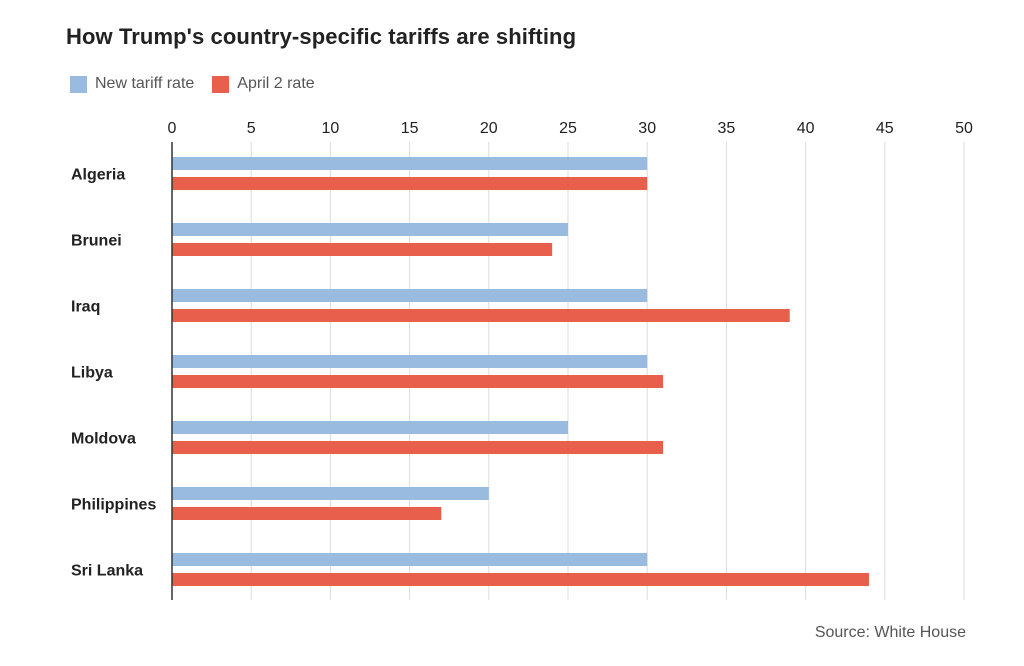 This screenshot has width=1024, height=666. Describe the element at coordinates (331, 128) in the screenshot. I see `x-tick-label: 10` at that location.